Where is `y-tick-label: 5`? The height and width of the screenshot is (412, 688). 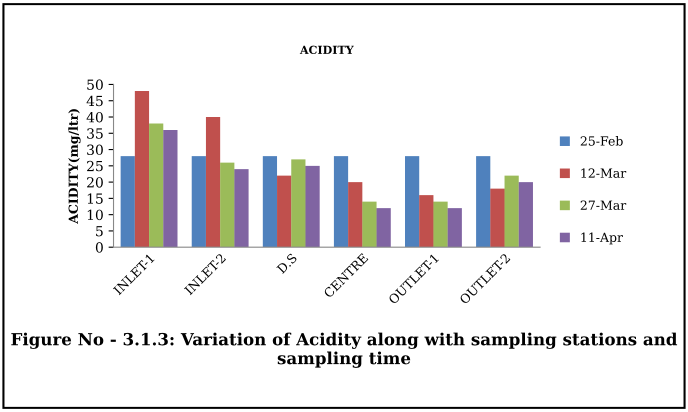
y-tick-label: 5 is located at coordinates (99, 231).